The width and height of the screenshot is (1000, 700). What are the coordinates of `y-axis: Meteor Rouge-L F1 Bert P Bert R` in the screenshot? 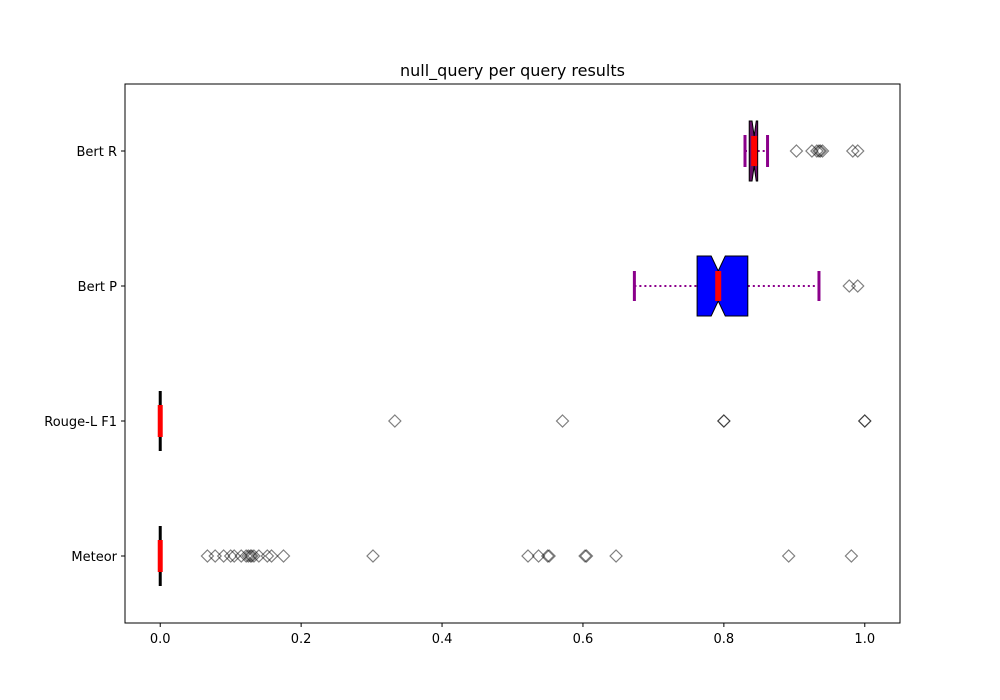 It's located at (84, 355).